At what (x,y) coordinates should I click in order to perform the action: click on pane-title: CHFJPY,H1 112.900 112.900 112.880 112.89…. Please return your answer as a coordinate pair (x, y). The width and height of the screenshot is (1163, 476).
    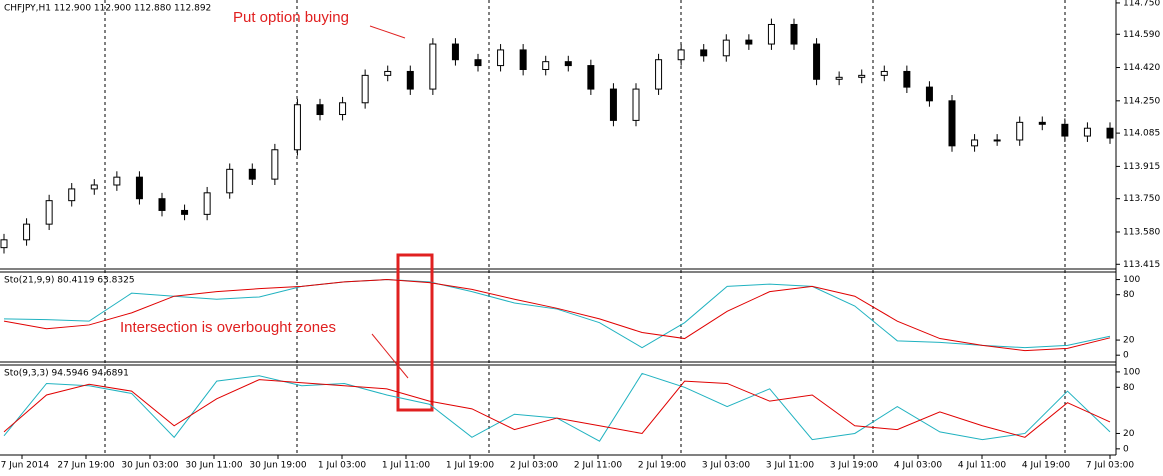
    Looking at the image, I should click on (107, 9).